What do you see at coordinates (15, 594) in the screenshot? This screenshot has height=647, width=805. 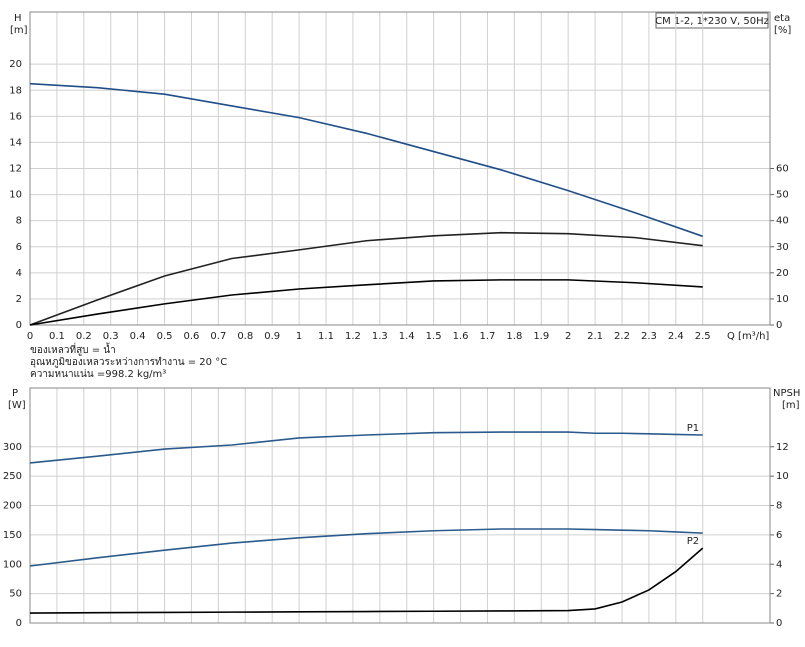 I see `y-tick-label: 50` at bounding box center [15, 594].